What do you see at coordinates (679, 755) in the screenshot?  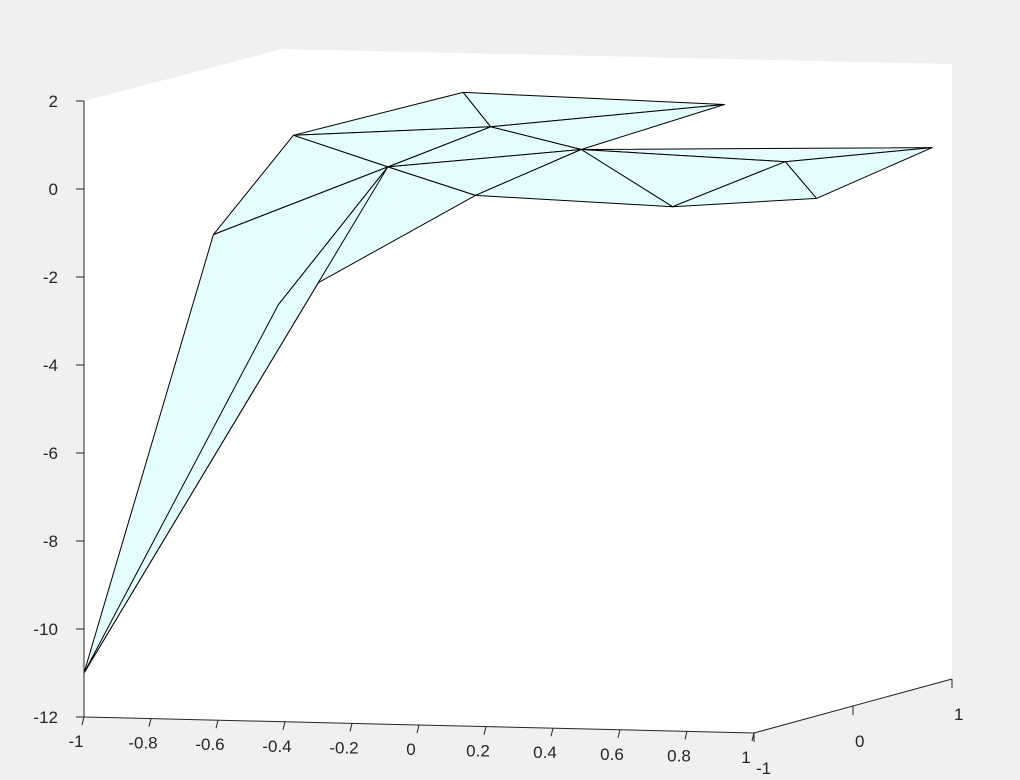 I see `x-tick-label: 0.8` at bounding box center [679, 755].